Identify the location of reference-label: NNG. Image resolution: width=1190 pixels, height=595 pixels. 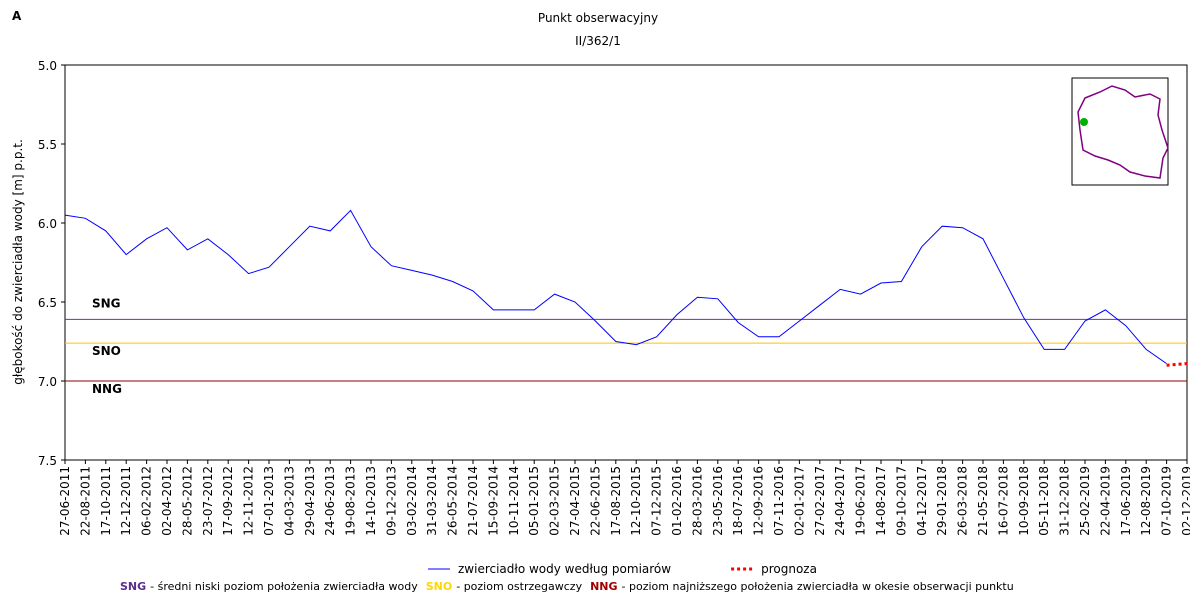
(107, 389).